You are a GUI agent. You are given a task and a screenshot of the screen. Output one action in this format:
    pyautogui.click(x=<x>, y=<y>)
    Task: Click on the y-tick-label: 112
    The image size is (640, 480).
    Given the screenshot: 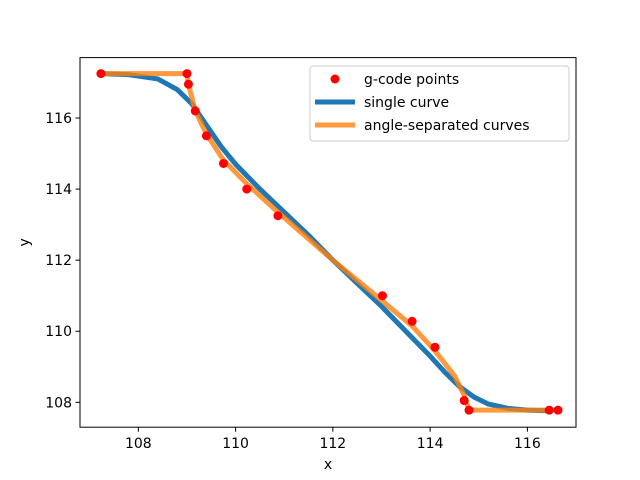 What is the action you would take?
    pyautogui.click(x=58, y=261)
    